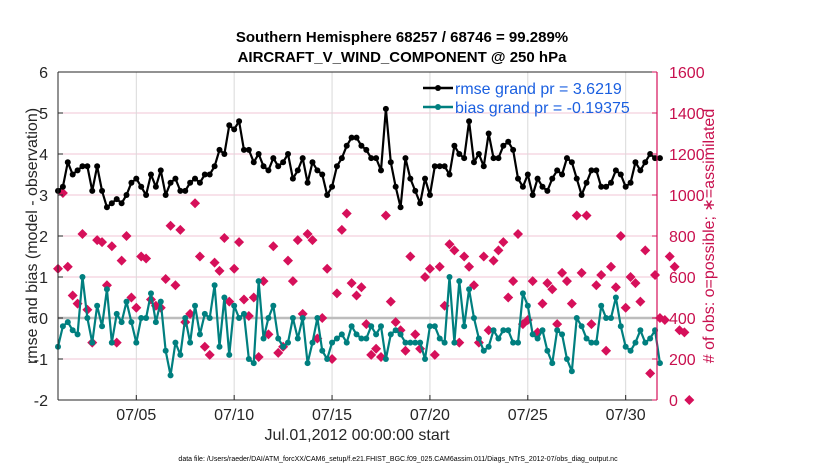  Describe the element at coordinates (234, 415) in the screenshot. I see `x-tick-label: 07/10` at that location.